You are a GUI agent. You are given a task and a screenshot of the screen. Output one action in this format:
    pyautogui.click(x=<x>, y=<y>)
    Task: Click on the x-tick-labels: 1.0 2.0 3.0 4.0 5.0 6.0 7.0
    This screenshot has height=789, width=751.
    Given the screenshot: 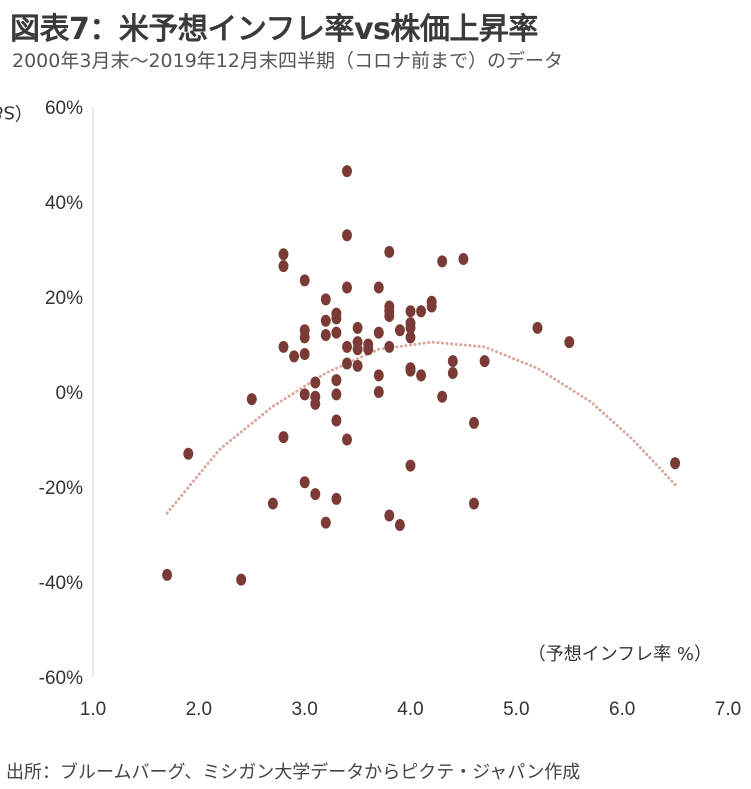 What is the action you would take?
    pyautogui.click(x=410, y=709)
    